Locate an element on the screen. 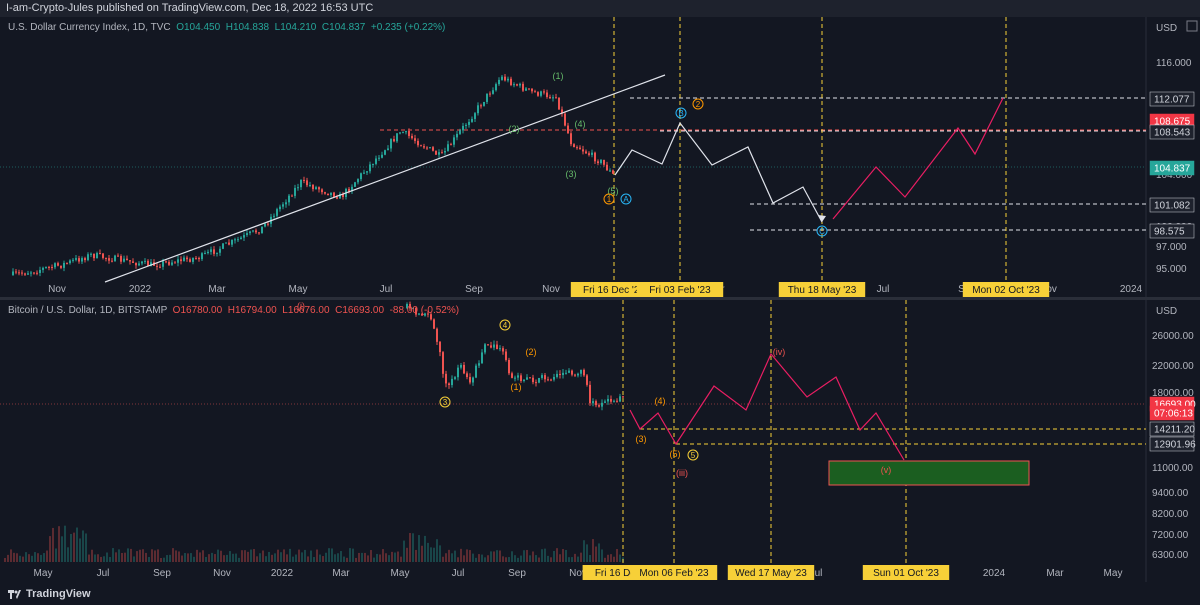 The height and width of the screenshot is (605, 1200). dxy-x-tick: Jul is located at coordinates (883, 289).